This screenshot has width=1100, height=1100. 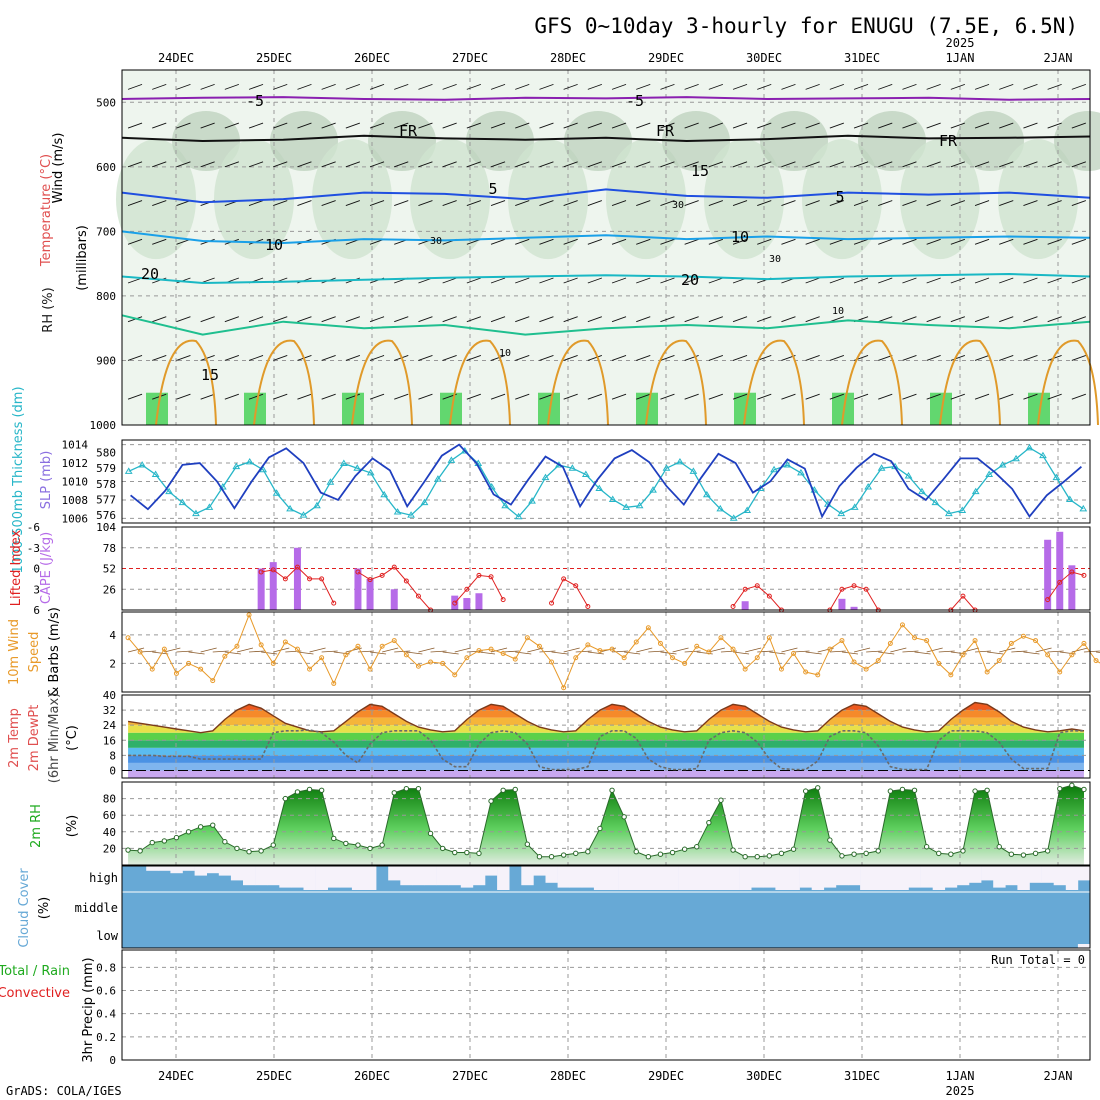 I want to click on x-label-bottom: 25DEC, so click(x=274, y=1076).